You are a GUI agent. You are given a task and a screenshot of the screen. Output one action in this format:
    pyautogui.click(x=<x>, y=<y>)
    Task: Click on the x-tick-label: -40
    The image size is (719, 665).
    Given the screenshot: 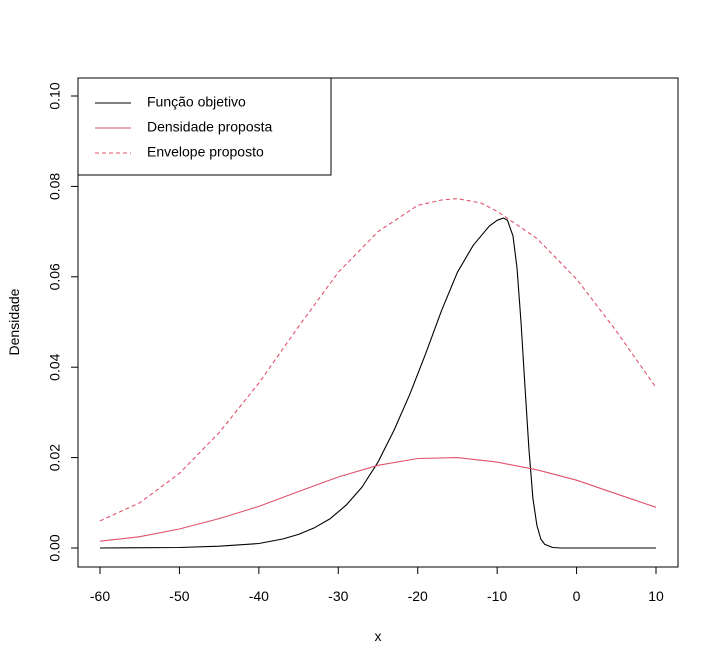 What is the action you would take?
    pyautogui.click(x=259, y=596)
    